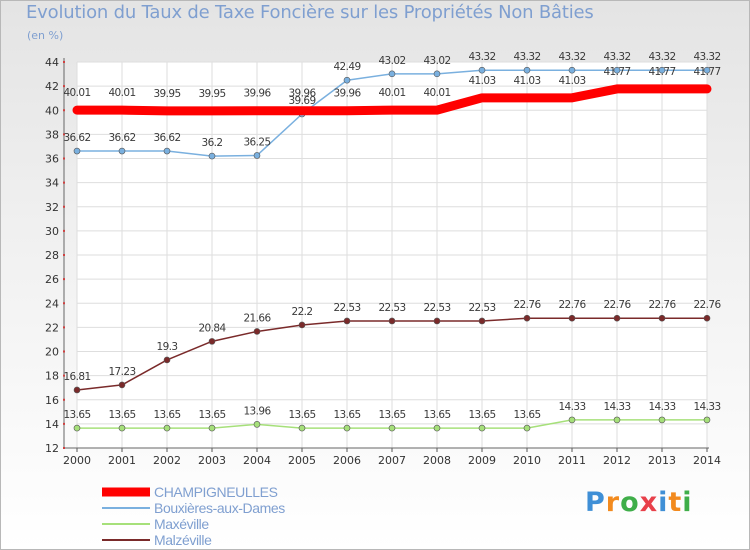 The height and width of the screenshot is (550, 750). What do you see at coordinates (52, 448) in the screenshot?
I see `y-tick-label: 12` at bounding box center [52, 448].